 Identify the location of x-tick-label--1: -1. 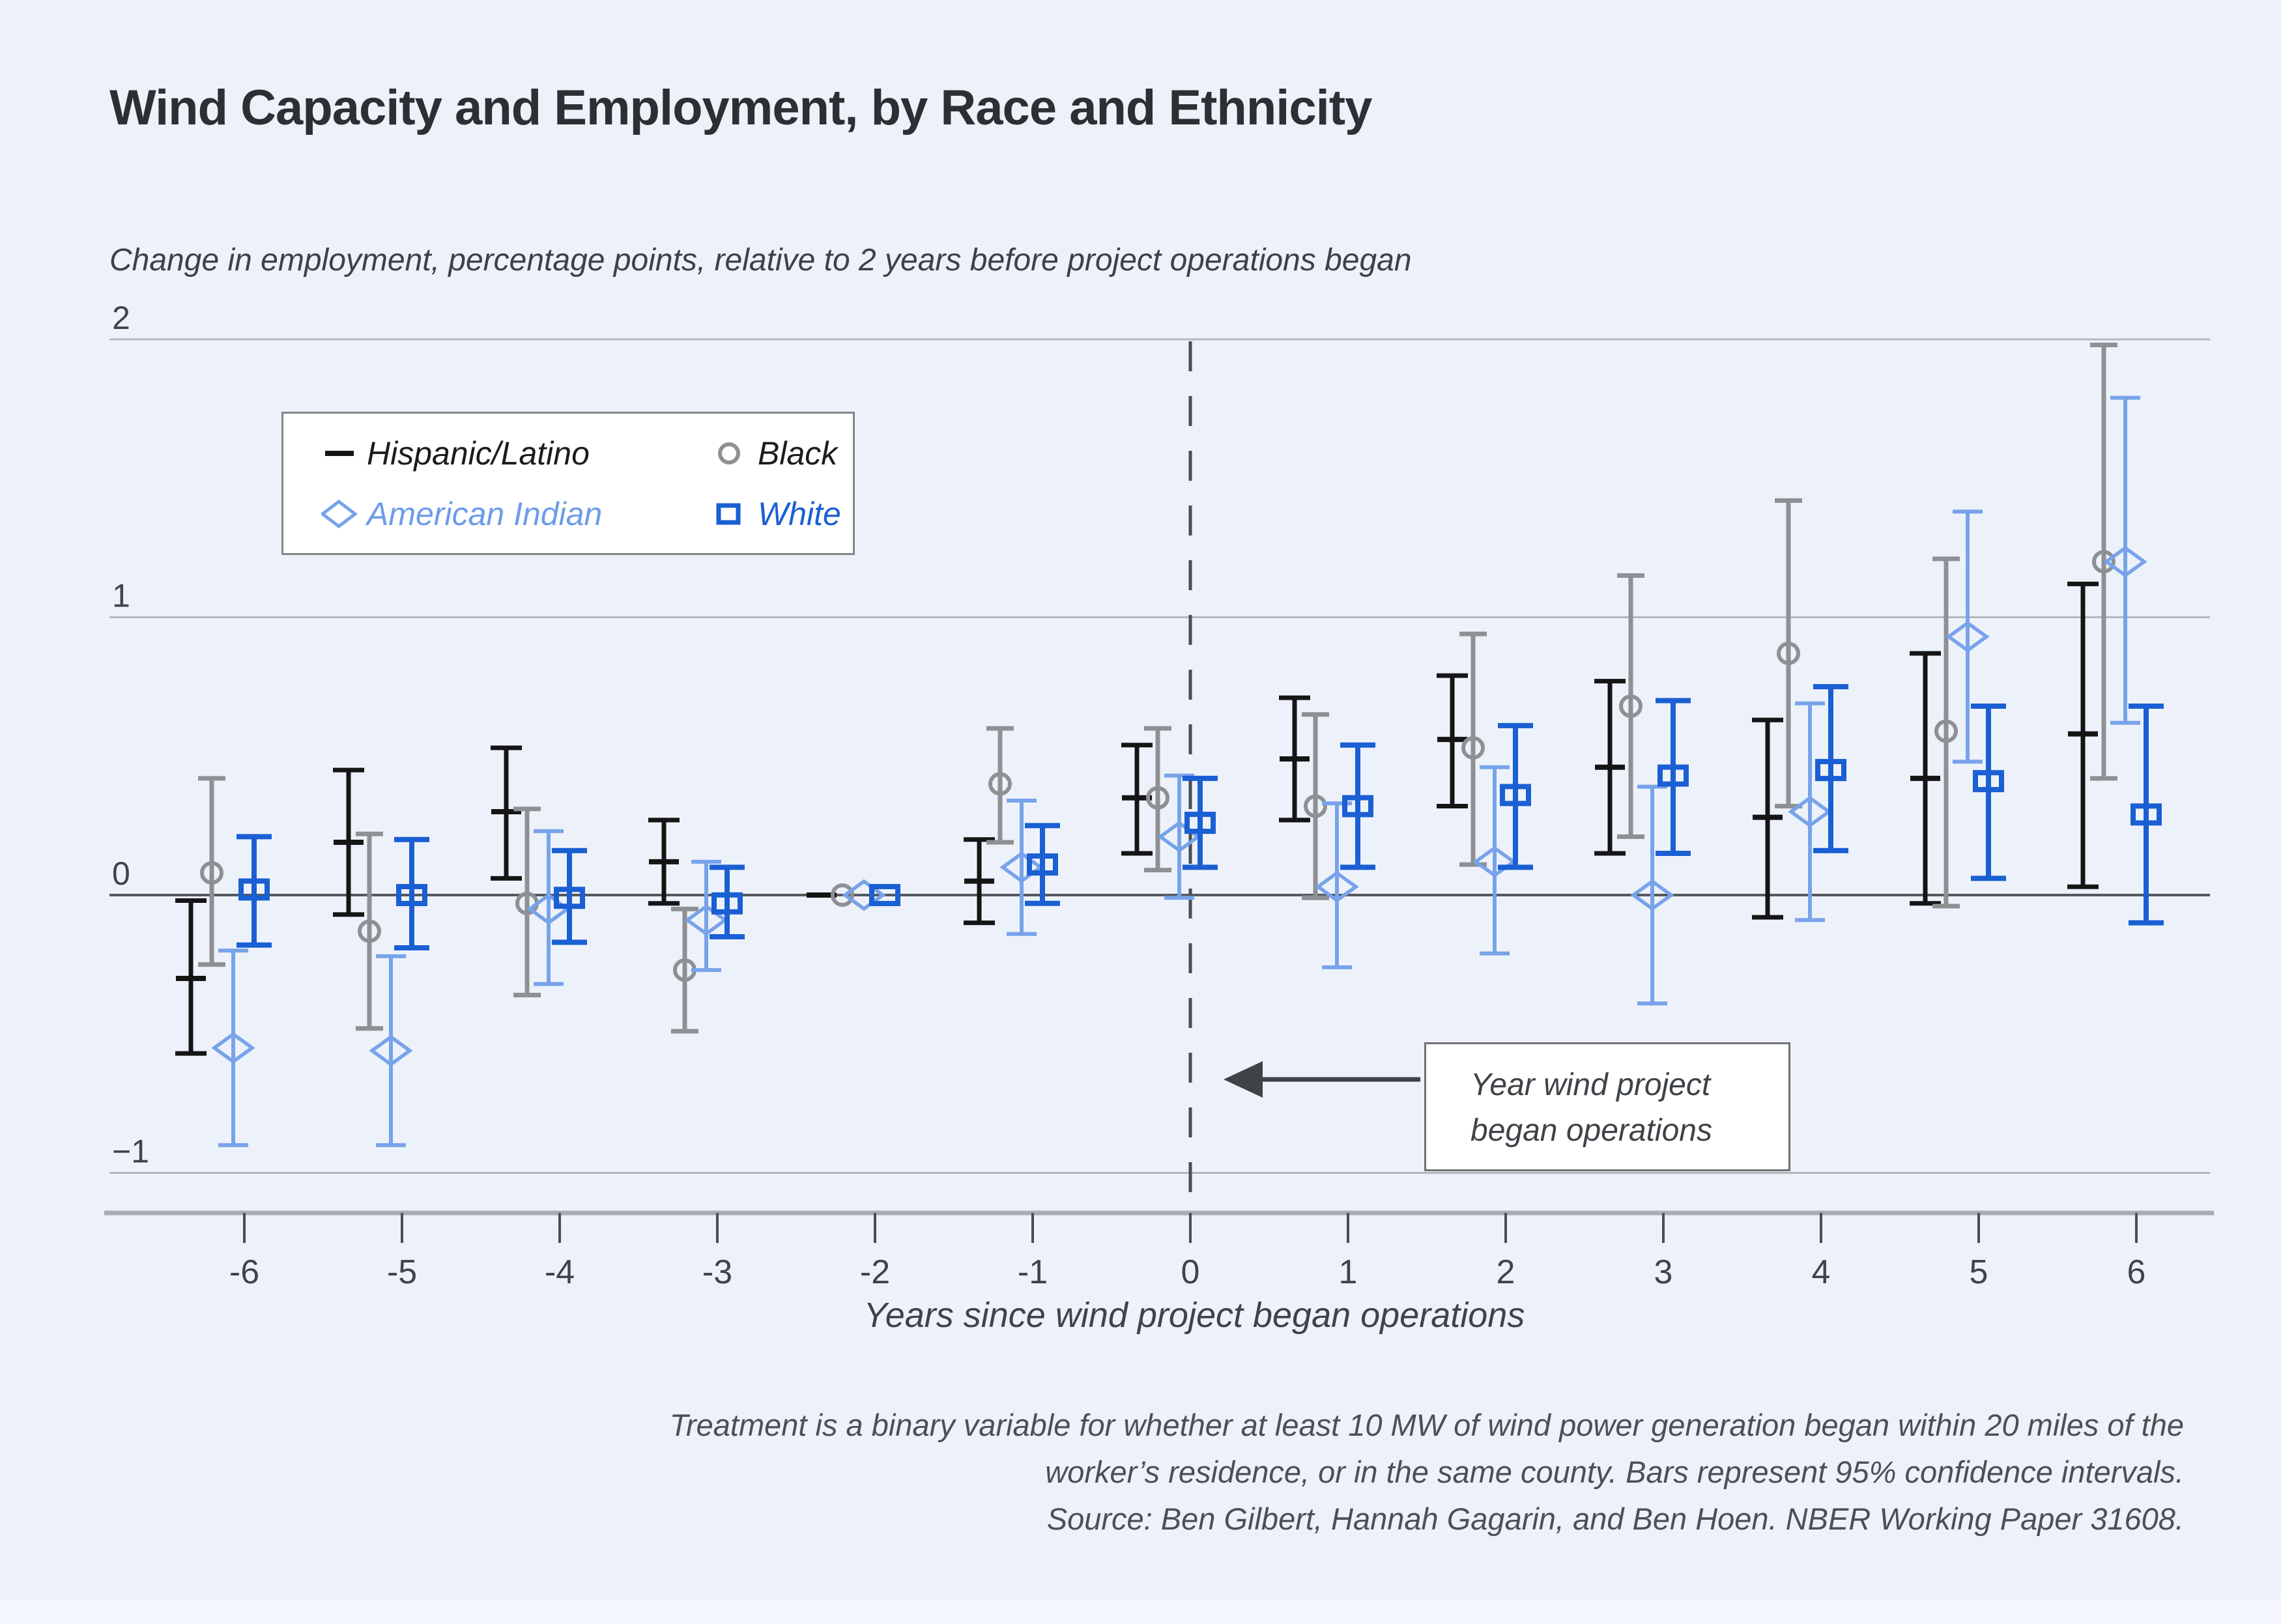
(1033, 1272).